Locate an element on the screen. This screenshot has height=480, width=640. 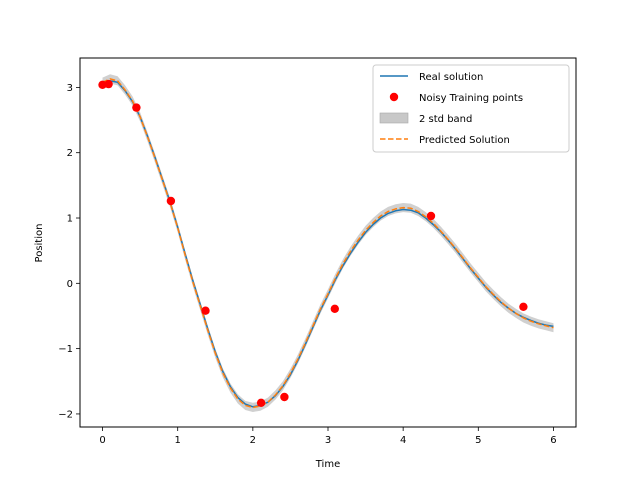
x-tick-label: 3 is located at coordinates (328, 440).